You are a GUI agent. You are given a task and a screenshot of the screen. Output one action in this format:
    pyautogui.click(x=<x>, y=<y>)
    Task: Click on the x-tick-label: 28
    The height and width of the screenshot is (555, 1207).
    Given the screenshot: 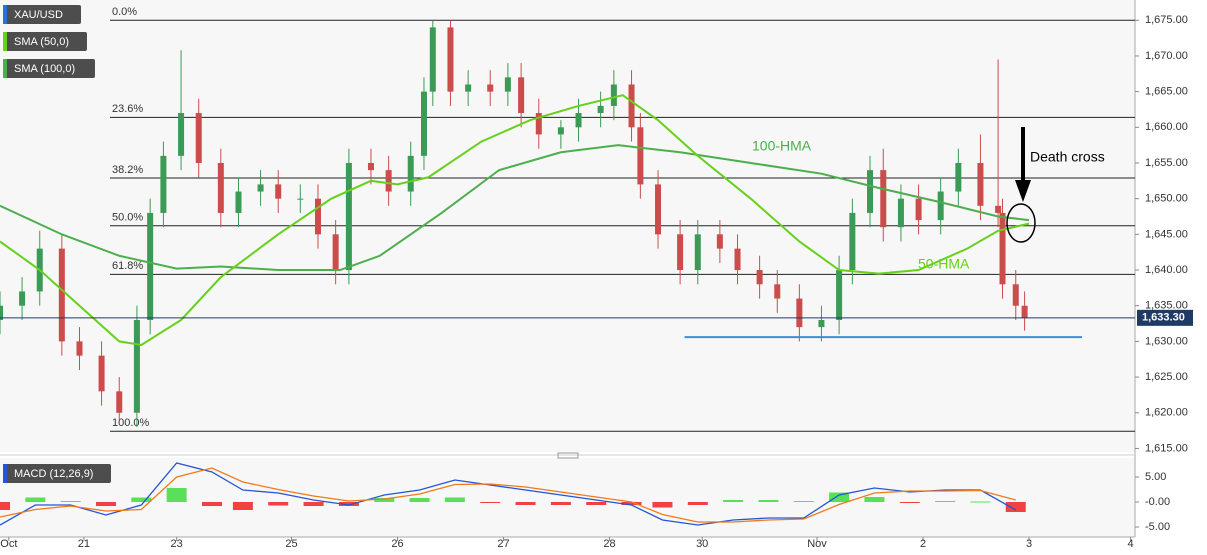 What is the action you would take?
    pyautogui.click(x=609, y=544)
    